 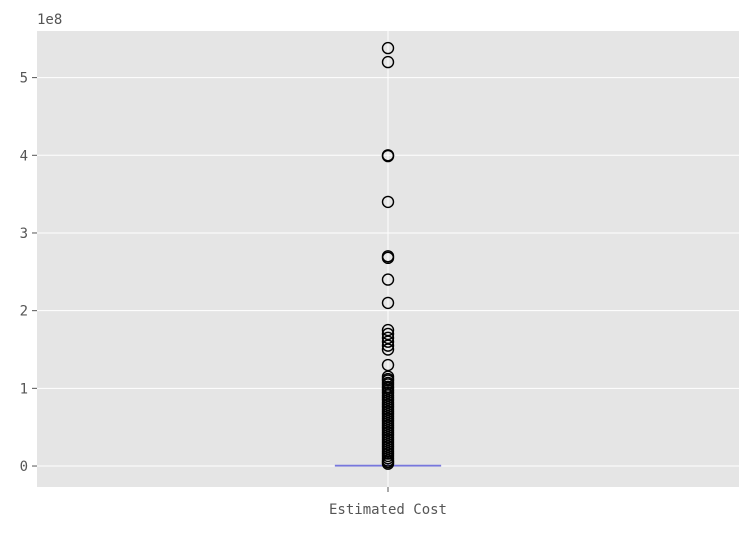 What do you see at coordinates (24, 234) in the screenshot?
I see `y-tick-label: 3` at bounding box center [24, 234].